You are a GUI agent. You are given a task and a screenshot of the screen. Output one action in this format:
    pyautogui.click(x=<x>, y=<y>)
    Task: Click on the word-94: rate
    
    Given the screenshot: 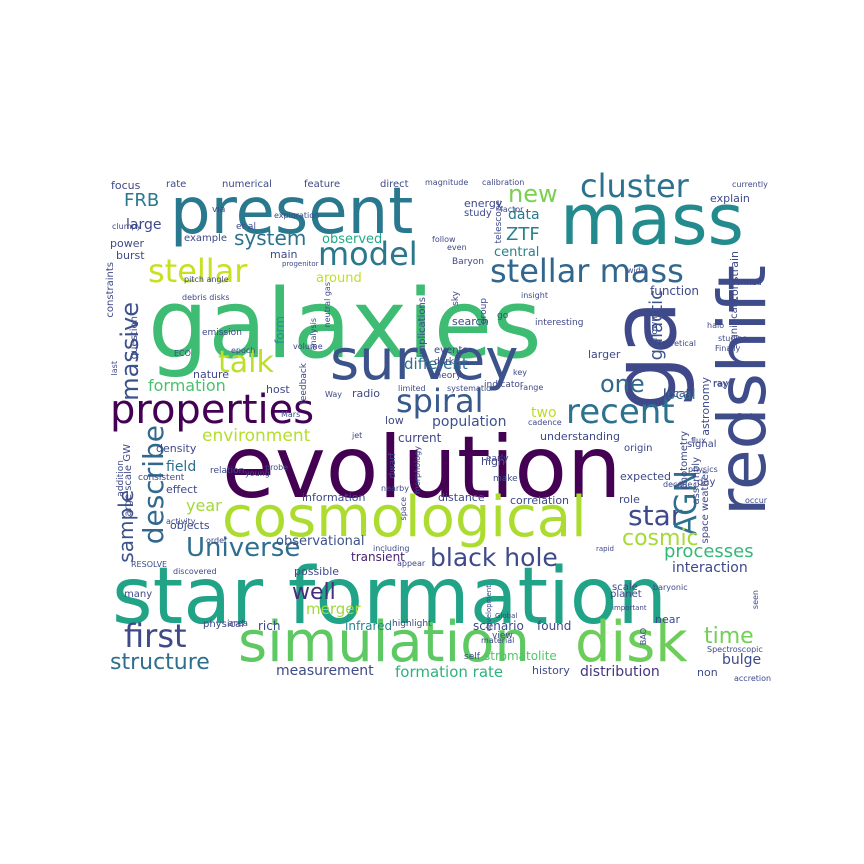 What is the action you would take?
    pyautogui.click(x=176, y=184)
    